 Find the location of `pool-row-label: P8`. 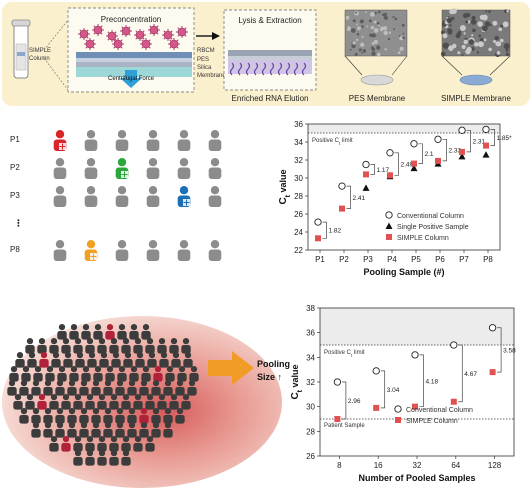

pool-row-label: P8 is located at coordinates (15, 249).